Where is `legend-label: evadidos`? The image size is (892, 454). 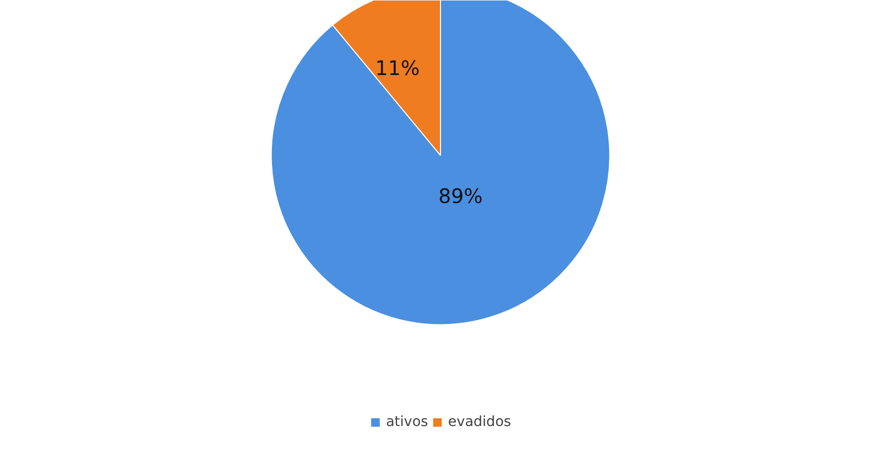 legend-label: evadidos is located at coordinates (480, 422).